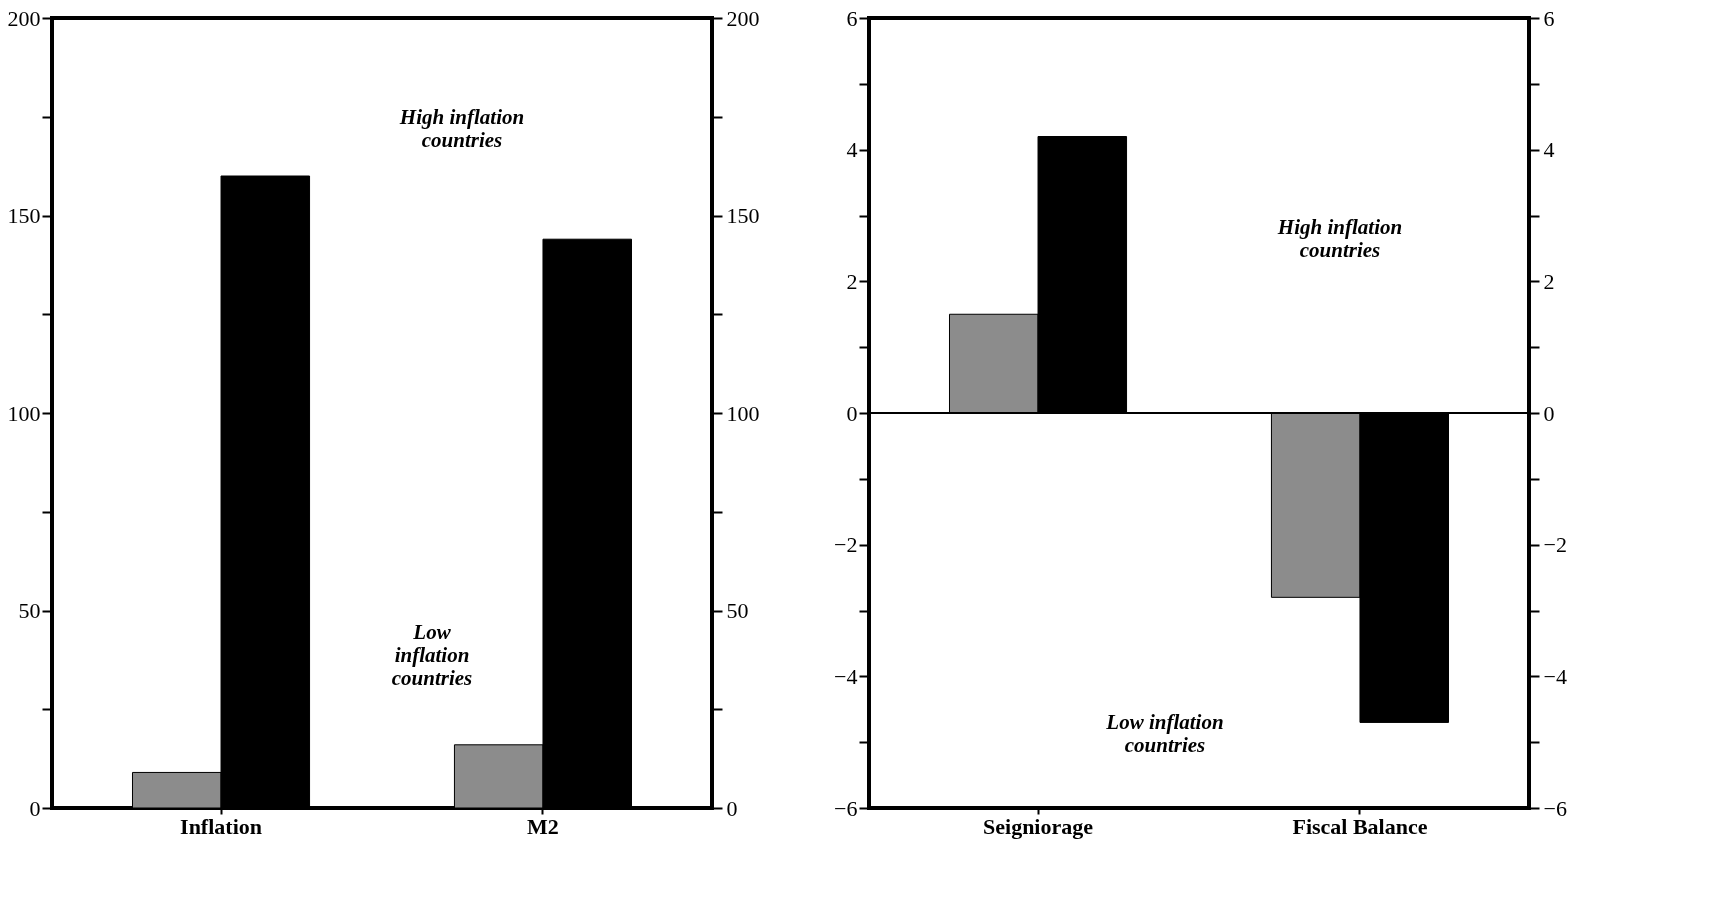 This screenshot has width=1710, height=917. I want to click on y2-tick-label: 150, so click(743, 215).